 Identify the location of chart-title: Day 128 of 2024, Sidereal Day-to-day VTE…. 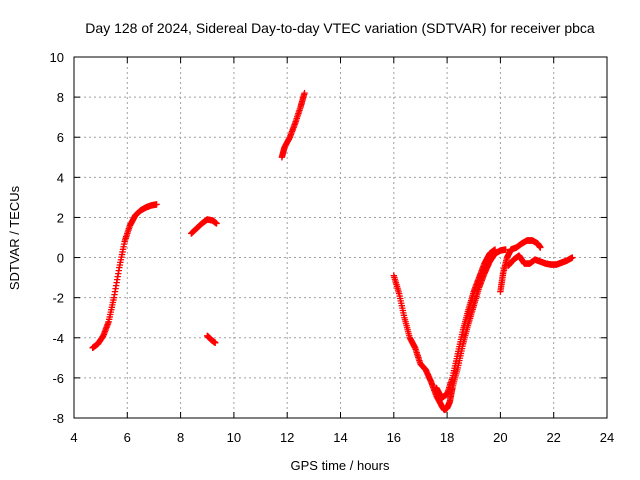
(340, 28).